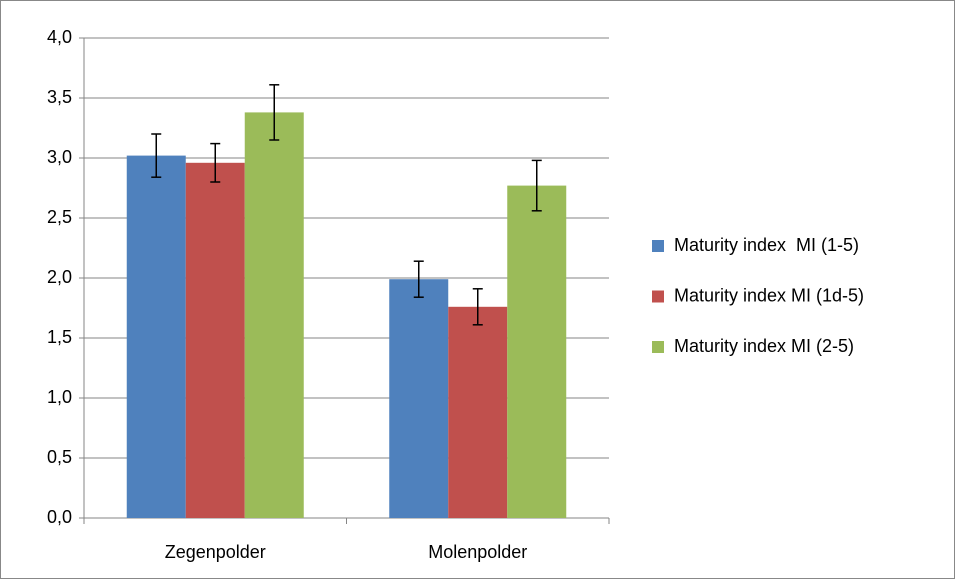 The image size is (955, 584). I want to click on y-tick-label: 4,0, so click(59, 37).